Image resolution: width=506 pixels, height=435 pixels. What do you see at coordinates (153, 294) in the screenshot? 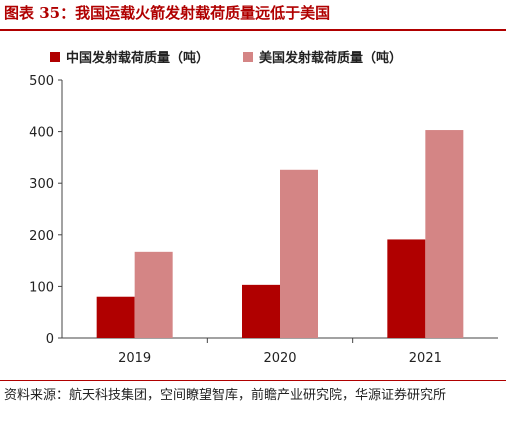
I see `bar-usa-2019` at bounding box center [153, 294].